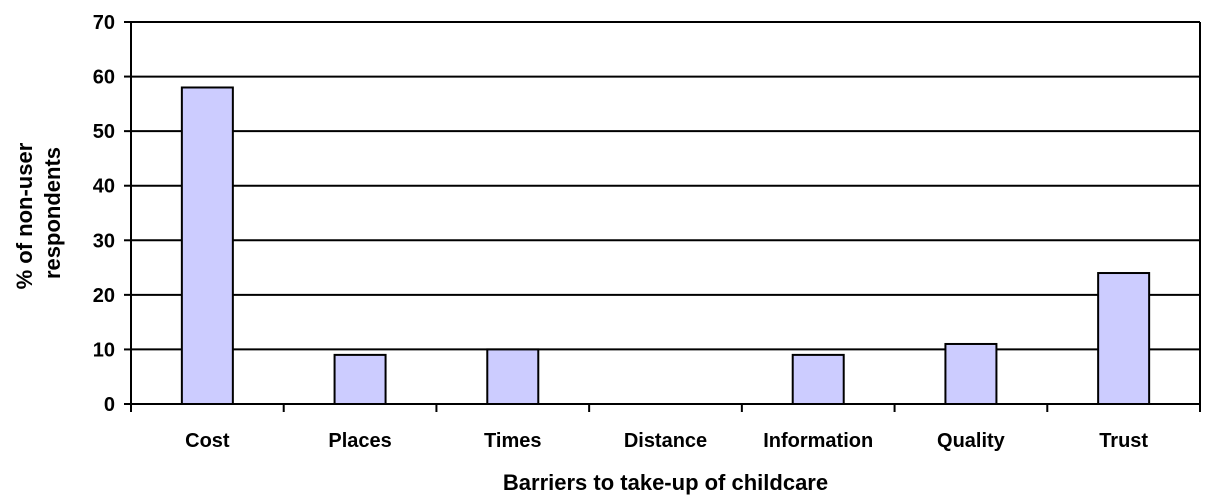  Describe the element at coordinates (38, 213) in the screenshot. I see `y-axis-title: % of non-user respondents` at that location.